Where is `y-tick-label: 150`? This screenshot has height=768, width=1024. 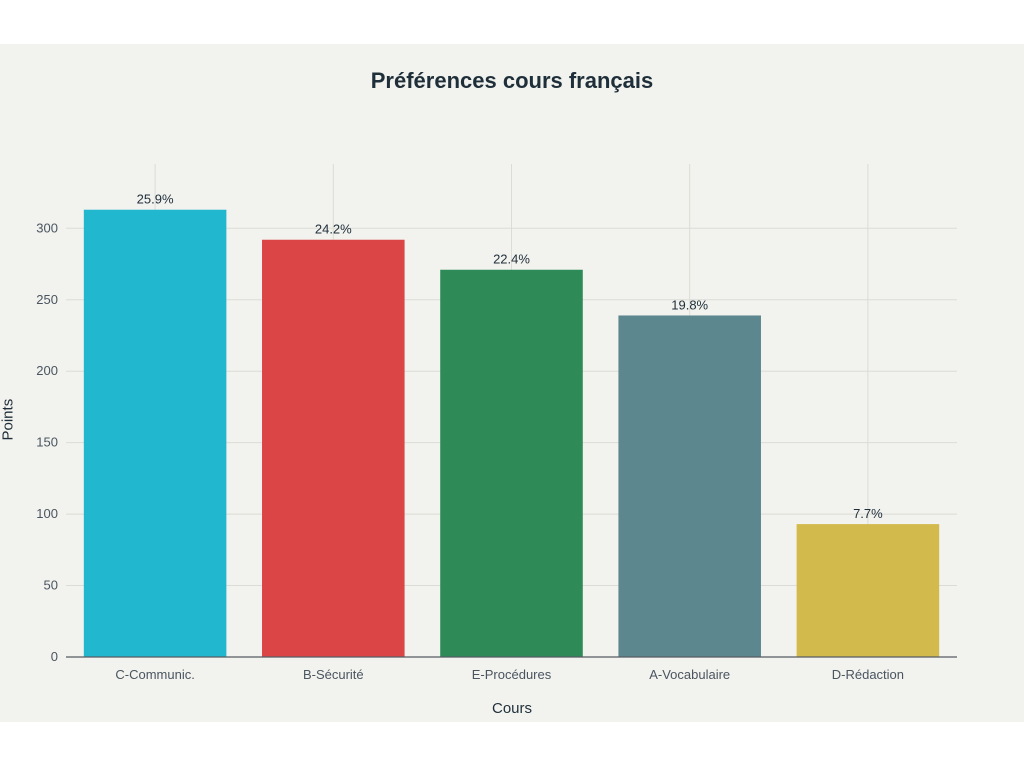
y-tick-label: 150 is located at coordinates (47, 442).